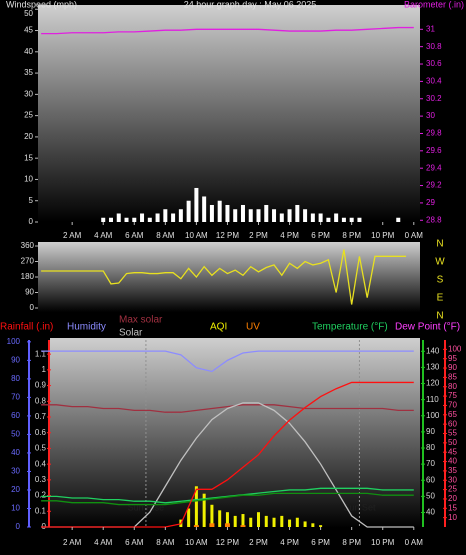 Image resolution: width=466 pixels, height=555 pixels. What do you see at coordinates (31, 221) in the screenshot?
I see `y-tick-label: 0` at bounding box center [31, 221].